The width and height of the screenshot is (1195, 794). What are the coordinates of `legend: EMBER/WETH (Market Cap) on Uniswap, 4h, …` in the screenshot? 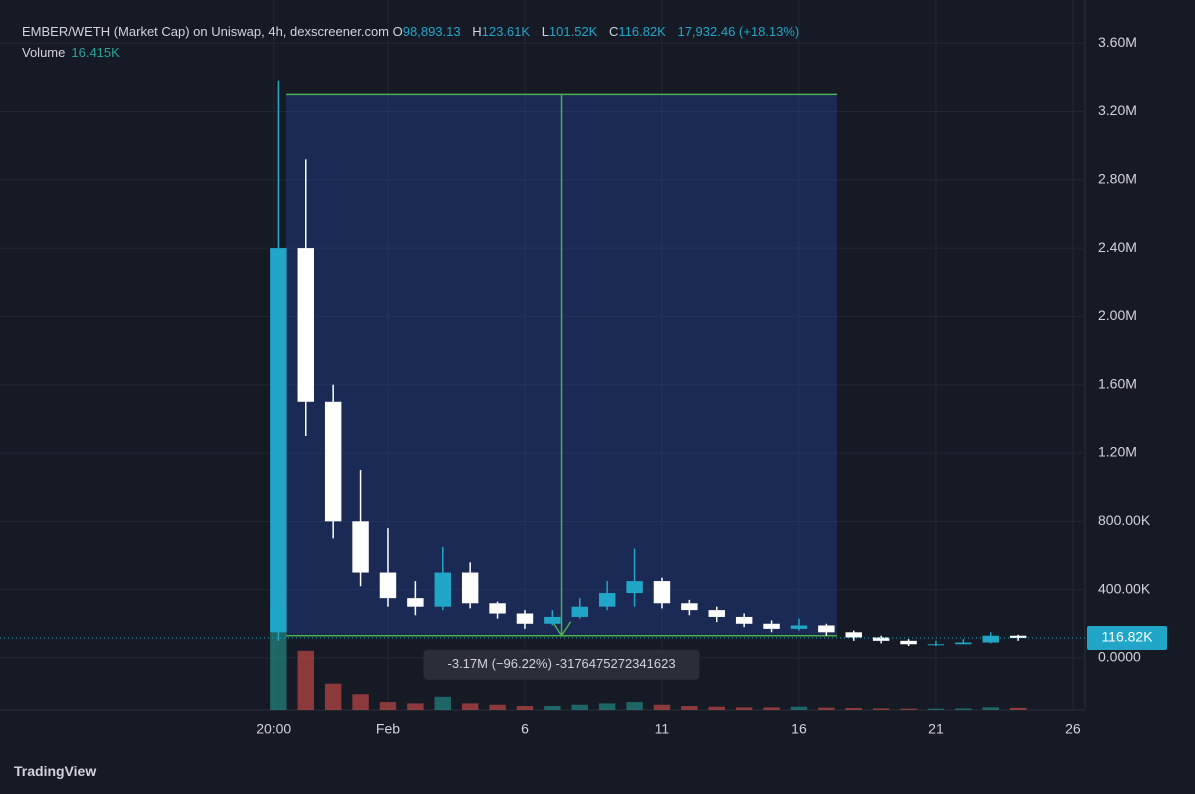 It's located at (414, 31).